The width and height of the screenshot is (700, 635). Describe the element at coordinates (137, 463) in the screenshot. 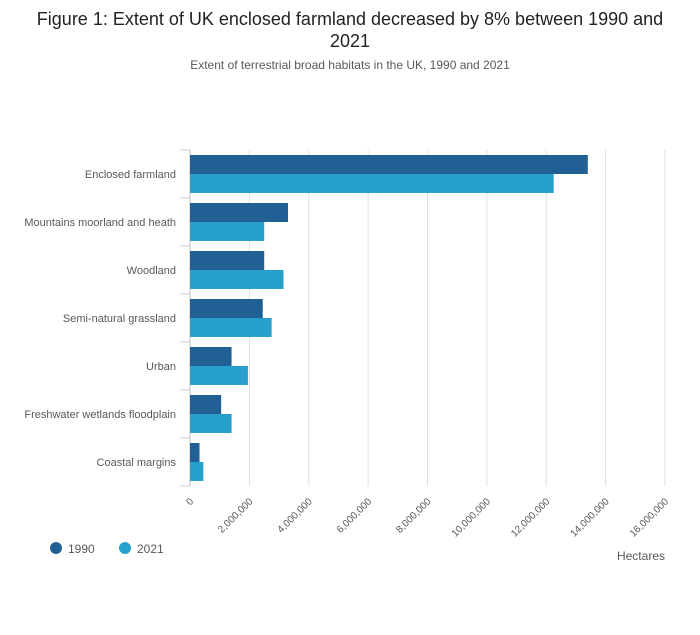

I see `category-label: Coastal margins` at that location.